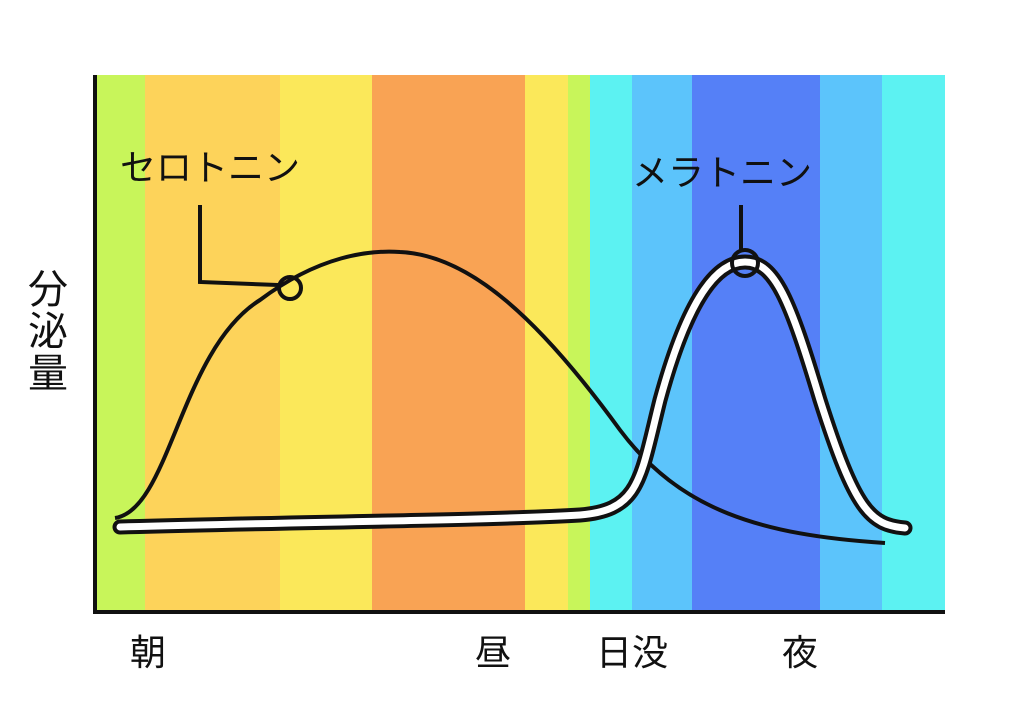  I want to click on y-axis-label: 分泌量, so click(44, 331).